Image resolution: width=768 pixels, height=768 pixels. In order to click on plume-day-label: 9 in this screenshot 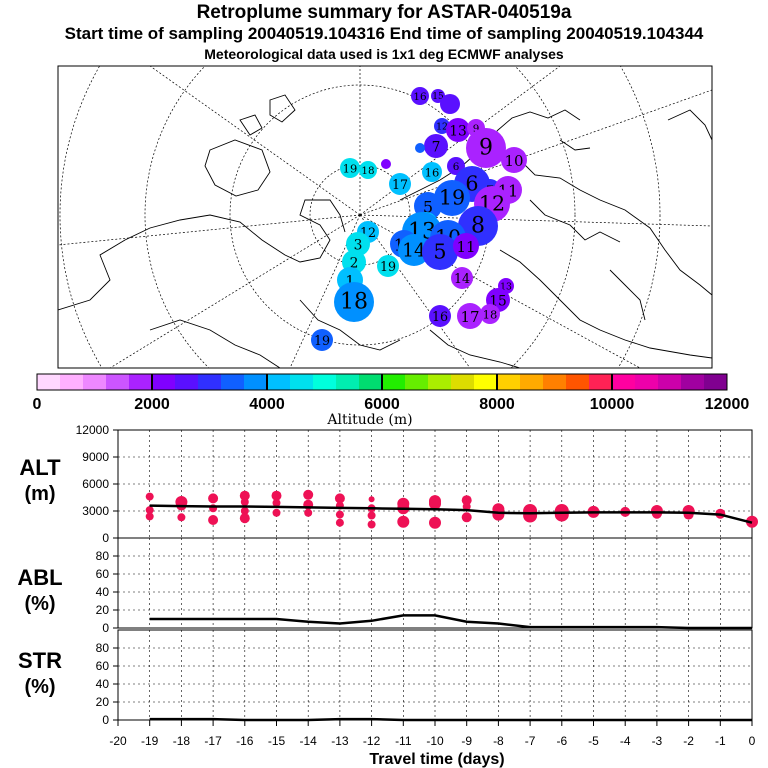, I will do `click(476, 129)`.